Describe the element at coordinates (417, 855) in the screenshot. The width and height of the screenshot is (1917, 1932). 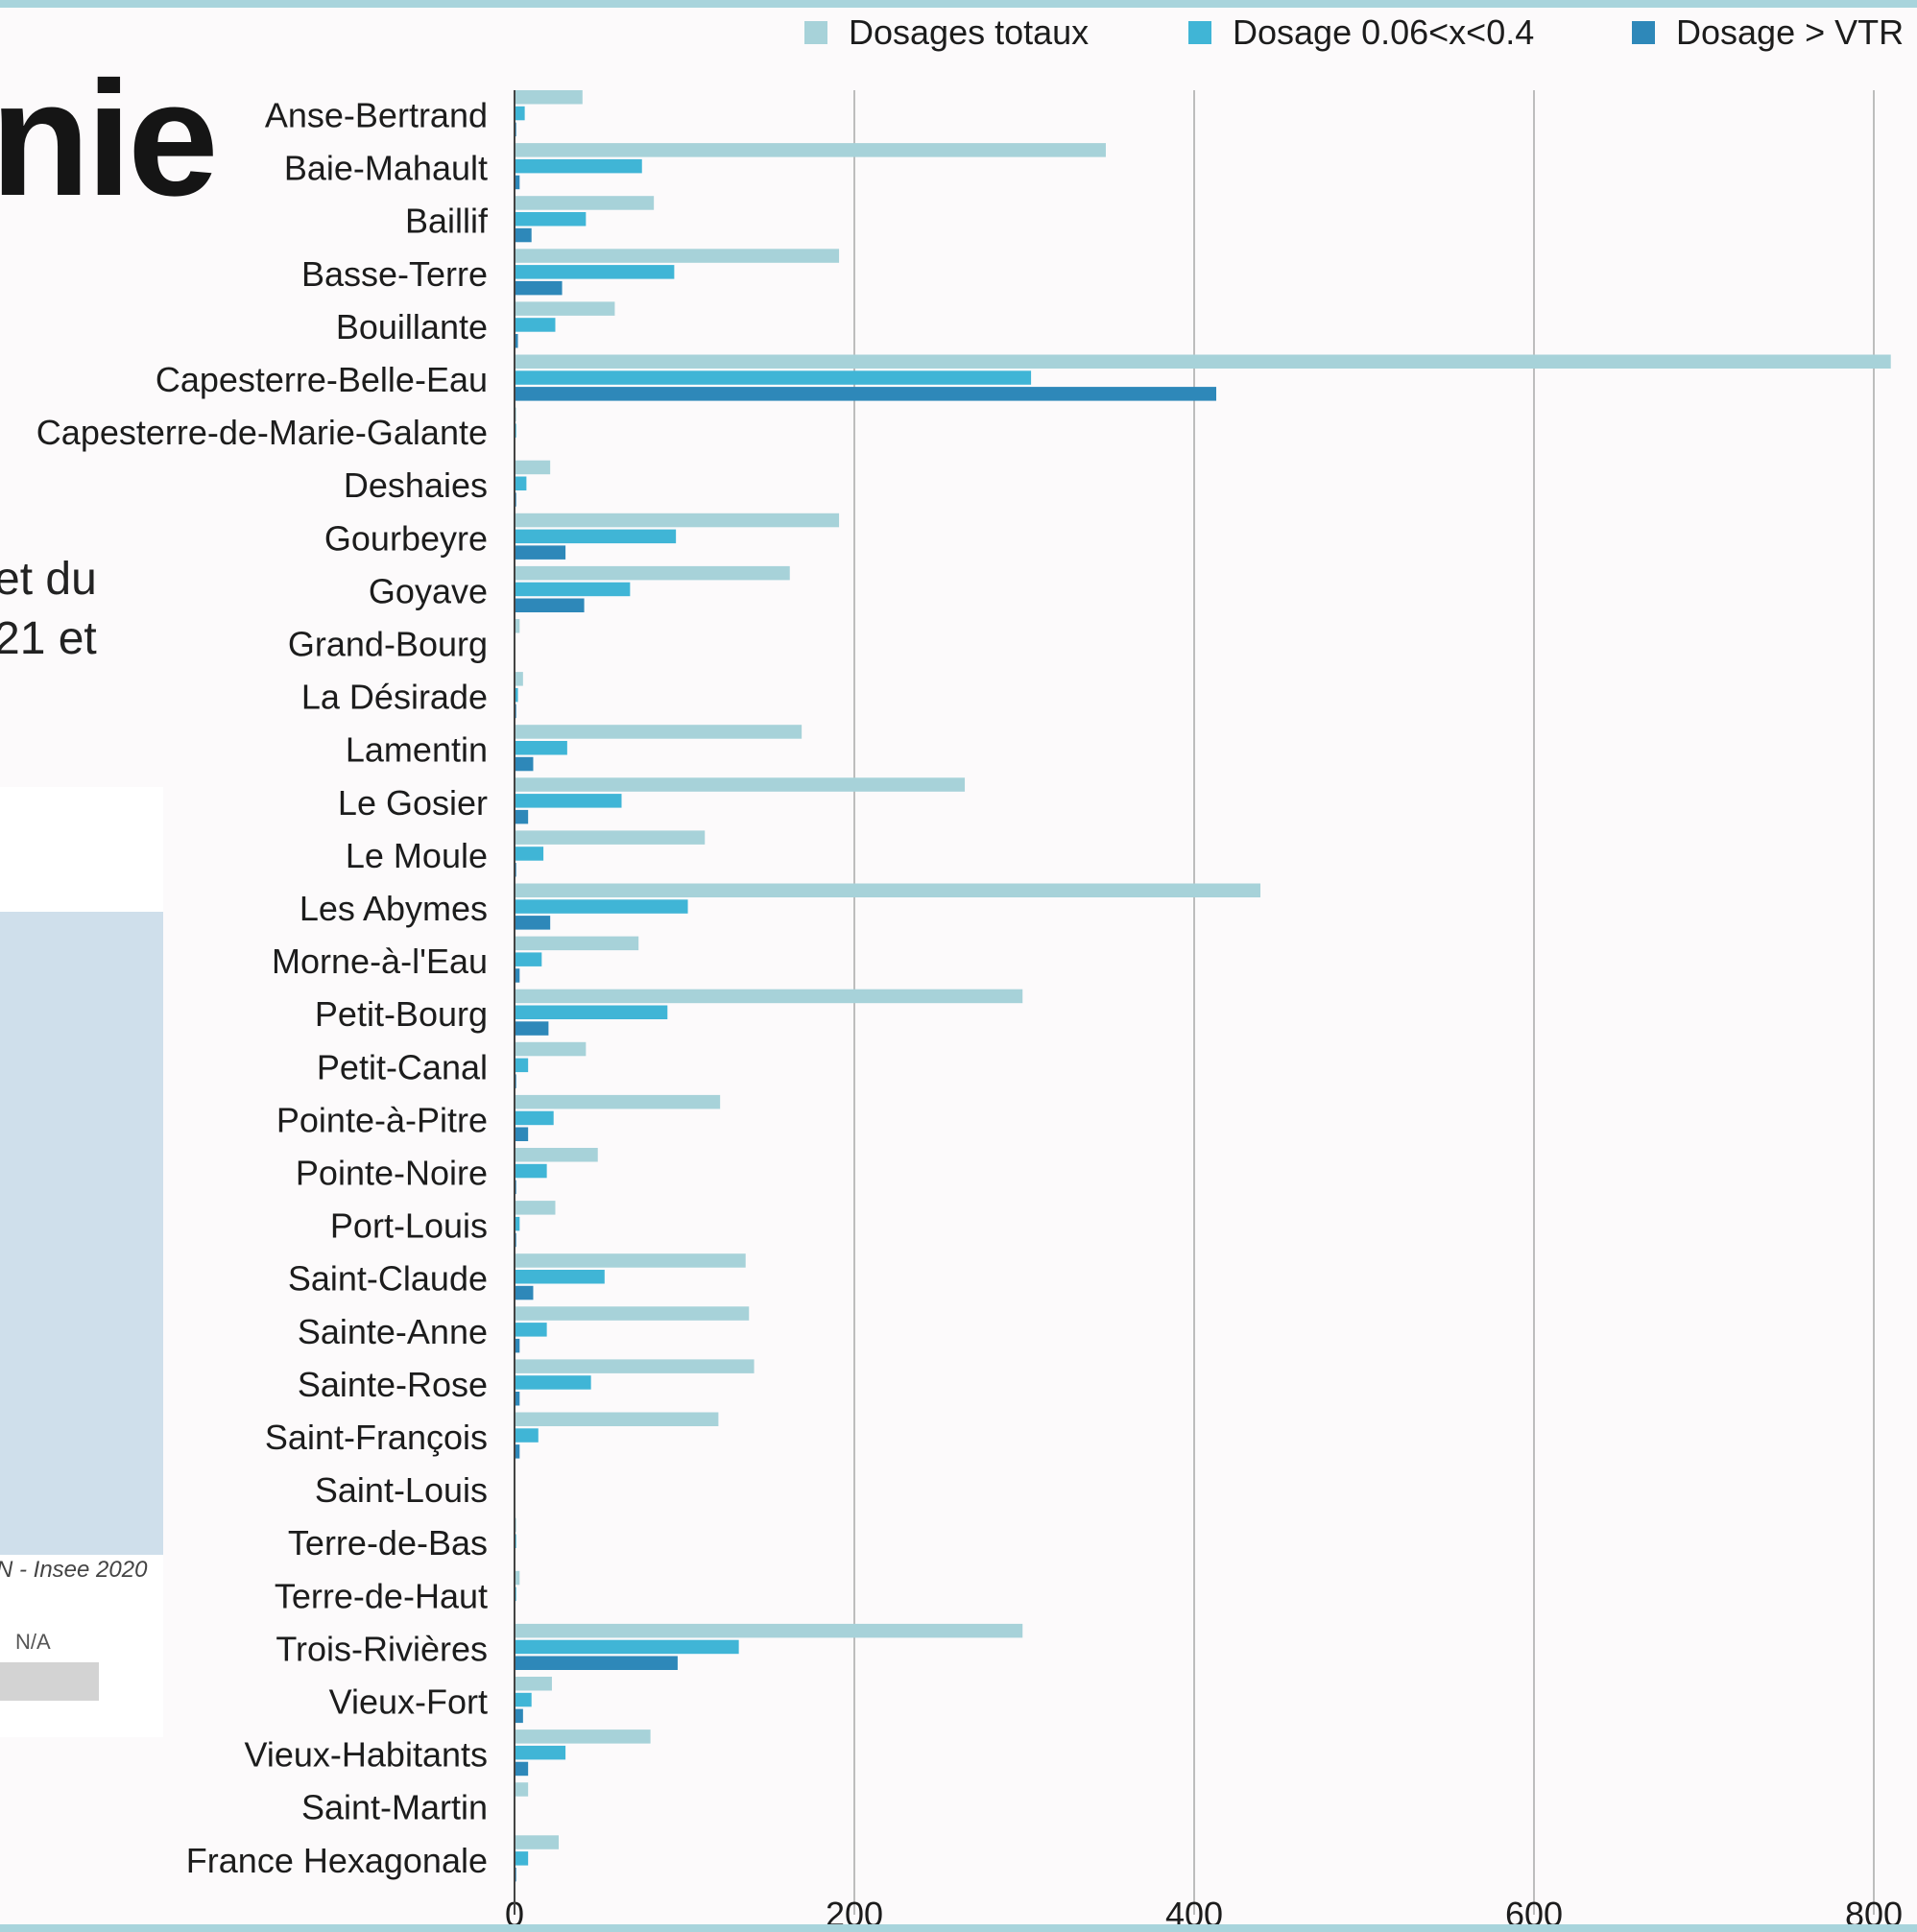
I see `category-label: Le Moule` at that location.